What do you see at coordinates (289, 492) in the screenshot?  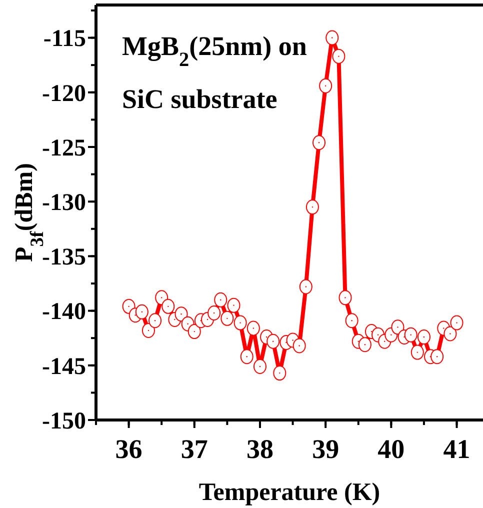 I see `x-axis-title: Temperature (K)` at bounding box center [289, 492].